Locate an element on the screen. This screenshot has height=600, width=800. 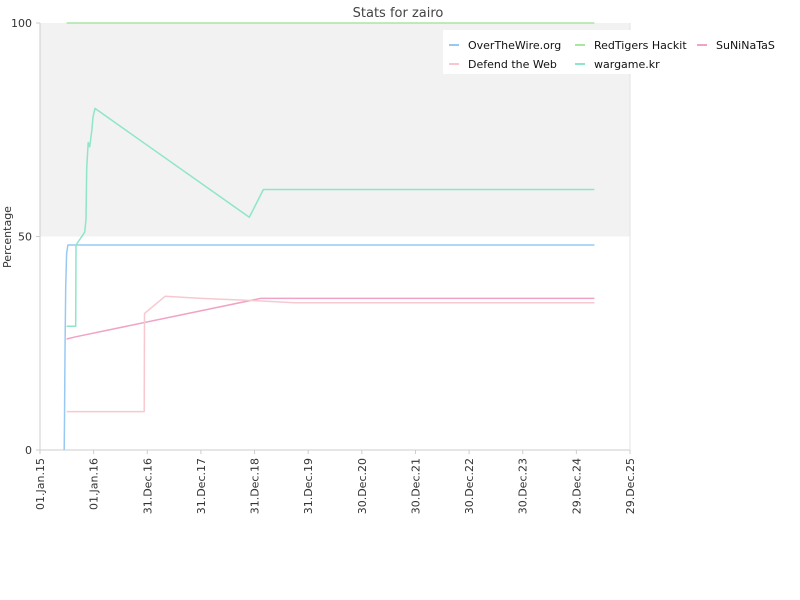
x-tick-label: 31.Dec.19 is located at coordinates (308, 486).